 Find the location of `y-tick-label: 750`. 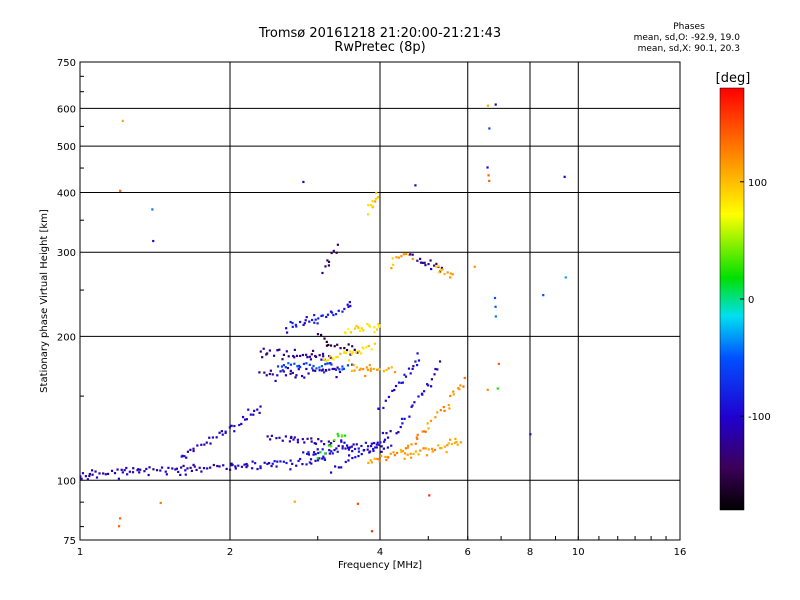

y-tick-label: 750 is located at coordinates (66, 63).